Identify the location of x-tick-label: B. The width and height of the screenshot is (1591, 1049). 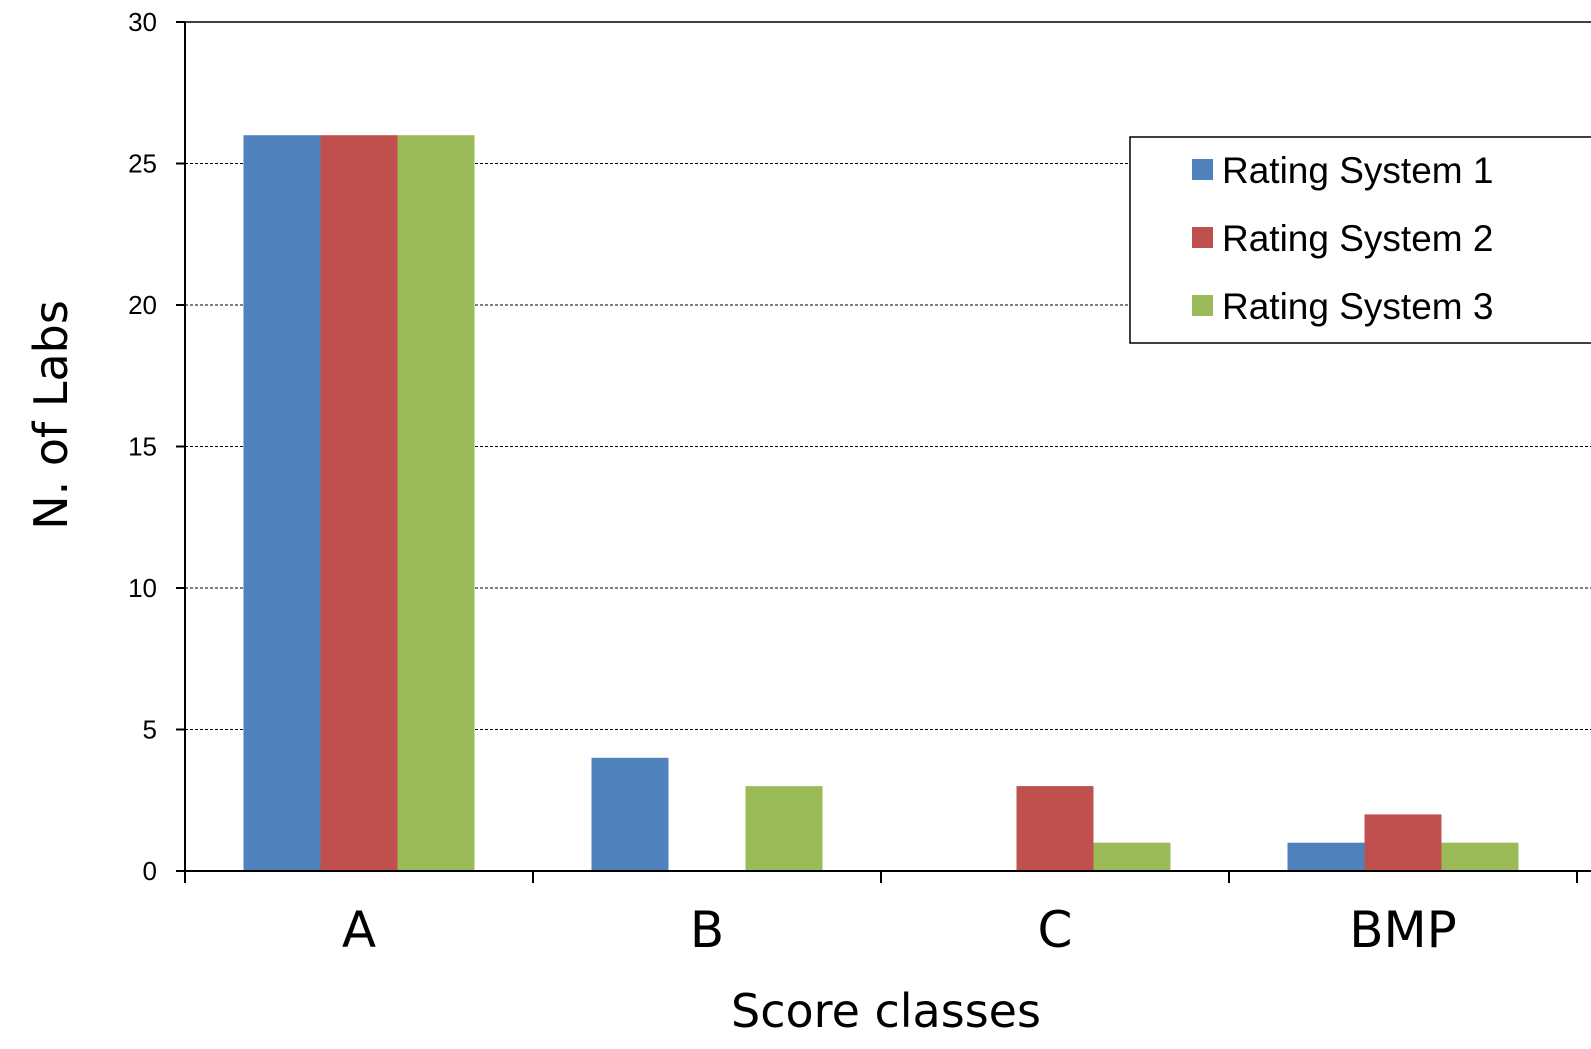
(707, 930).